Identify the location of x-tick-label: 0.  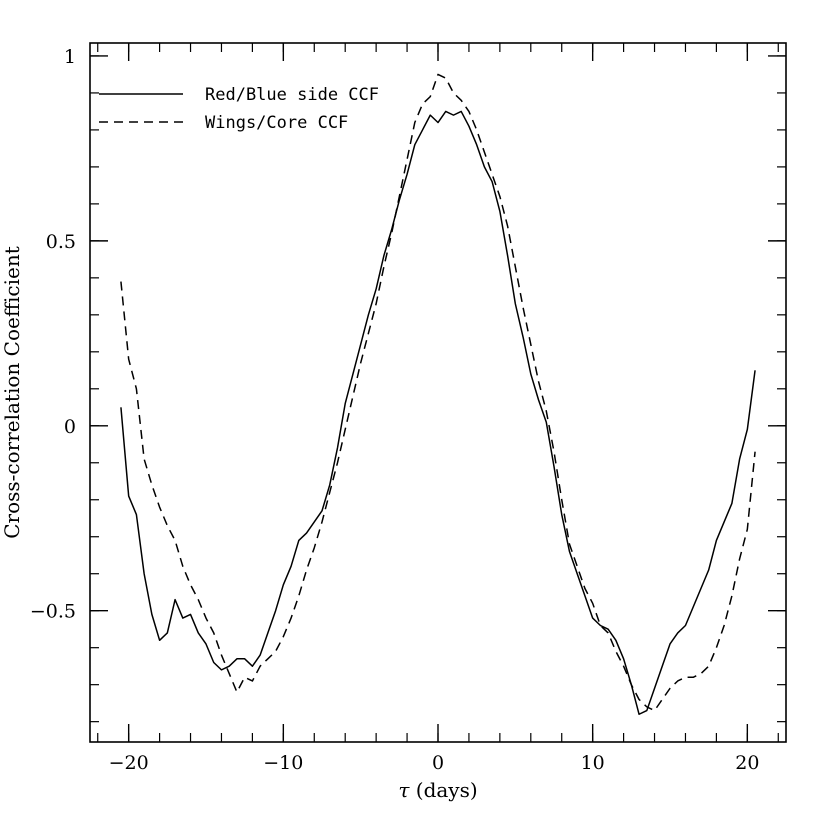
(438, 763).